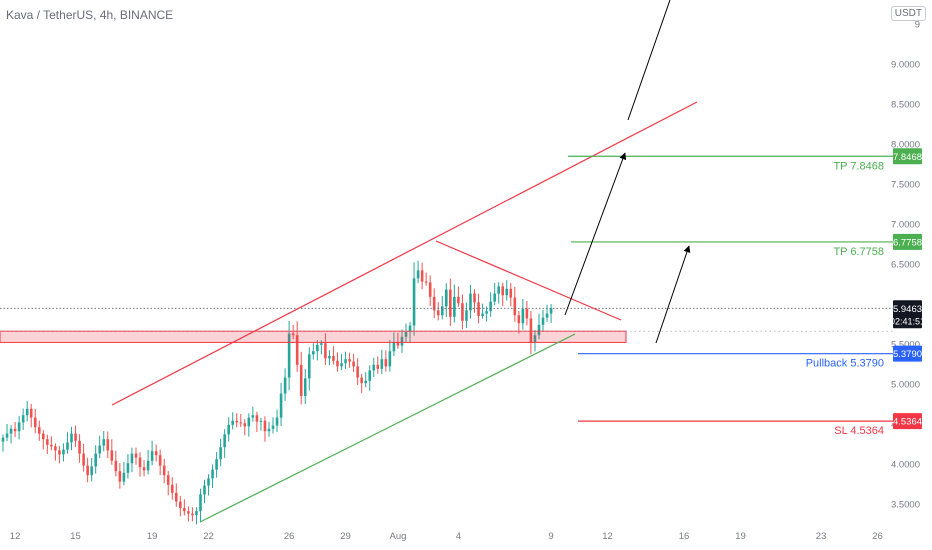  I want to click on arrow-to-tp2, so click(595, 234).